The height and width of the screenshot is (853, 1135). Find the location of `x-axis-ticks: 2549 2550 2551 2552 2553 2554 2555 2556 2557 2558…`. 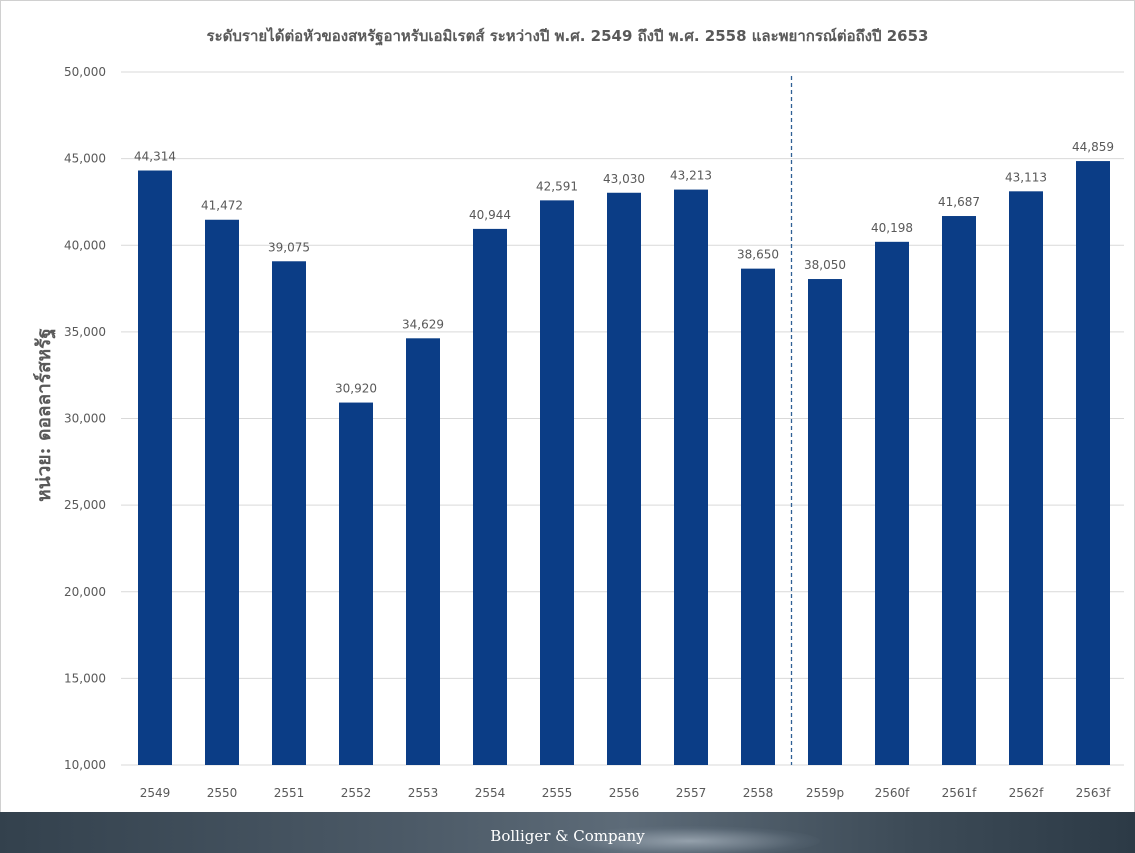

x-axis-ticks: 2549 2550 2551 2552 2553 2554 2555 2556 2557 2558… is located at coordinates (625, 793).